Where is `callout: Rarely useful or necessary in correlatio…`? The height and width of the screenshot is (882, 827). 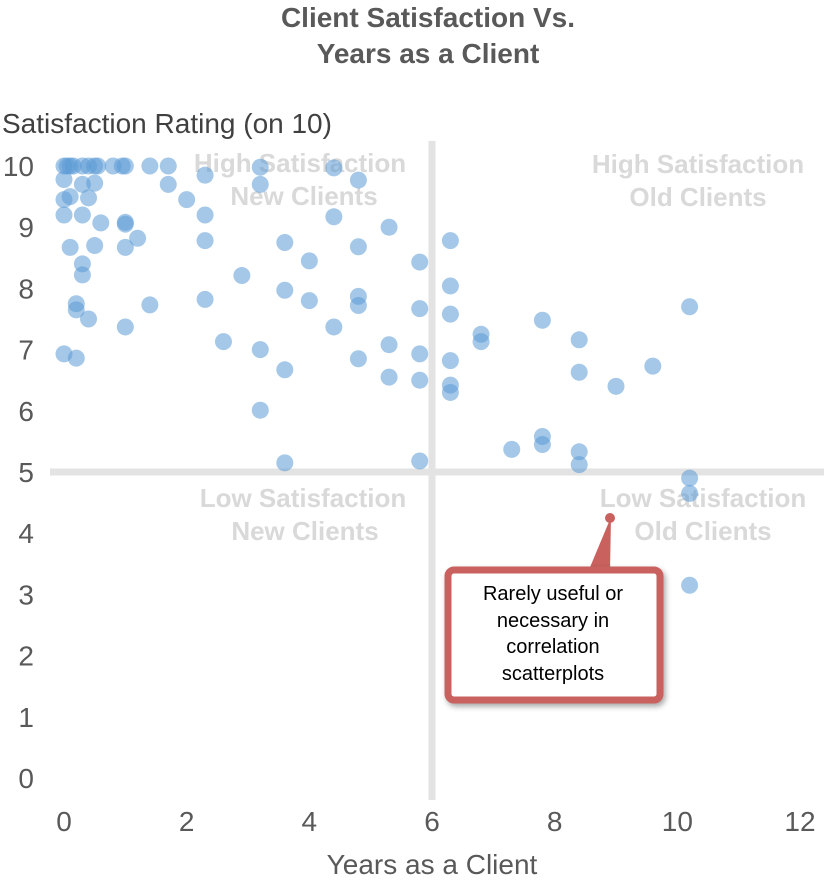 callout: Rarely useful or necessary in correlatio… is located at coordinates (554, 608).